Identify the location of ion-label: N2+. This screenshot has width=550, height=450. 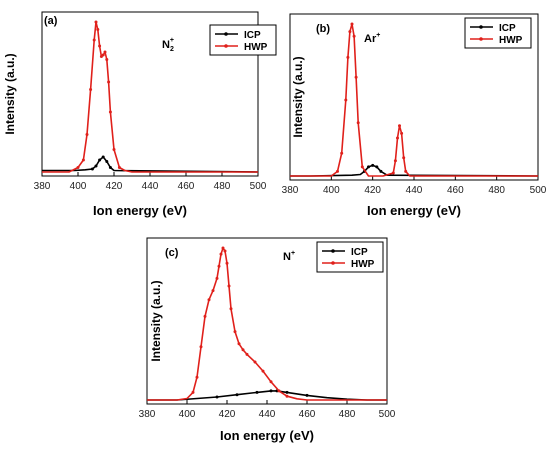
(168, 45).